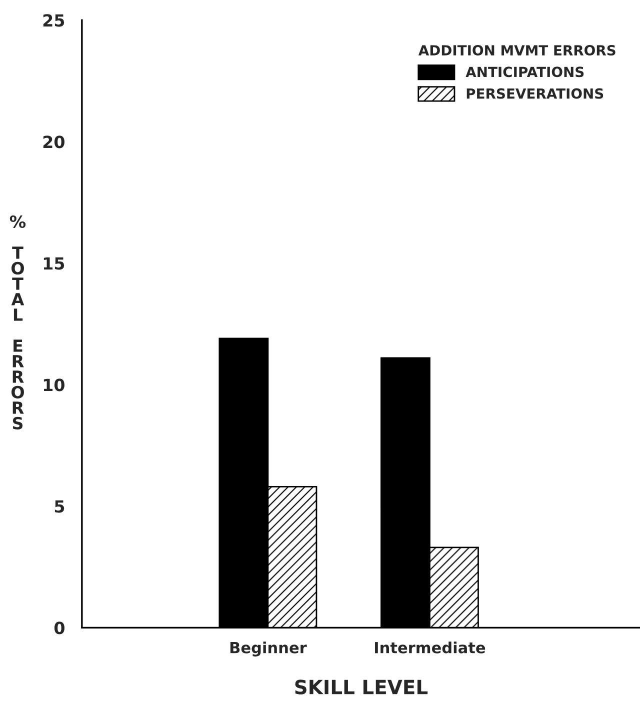 The image size is (640, 719). What do you see at coordinates (53, 20) in the screenshot?
I see `y-tick-label: 25` at bounding box center [53, 20].